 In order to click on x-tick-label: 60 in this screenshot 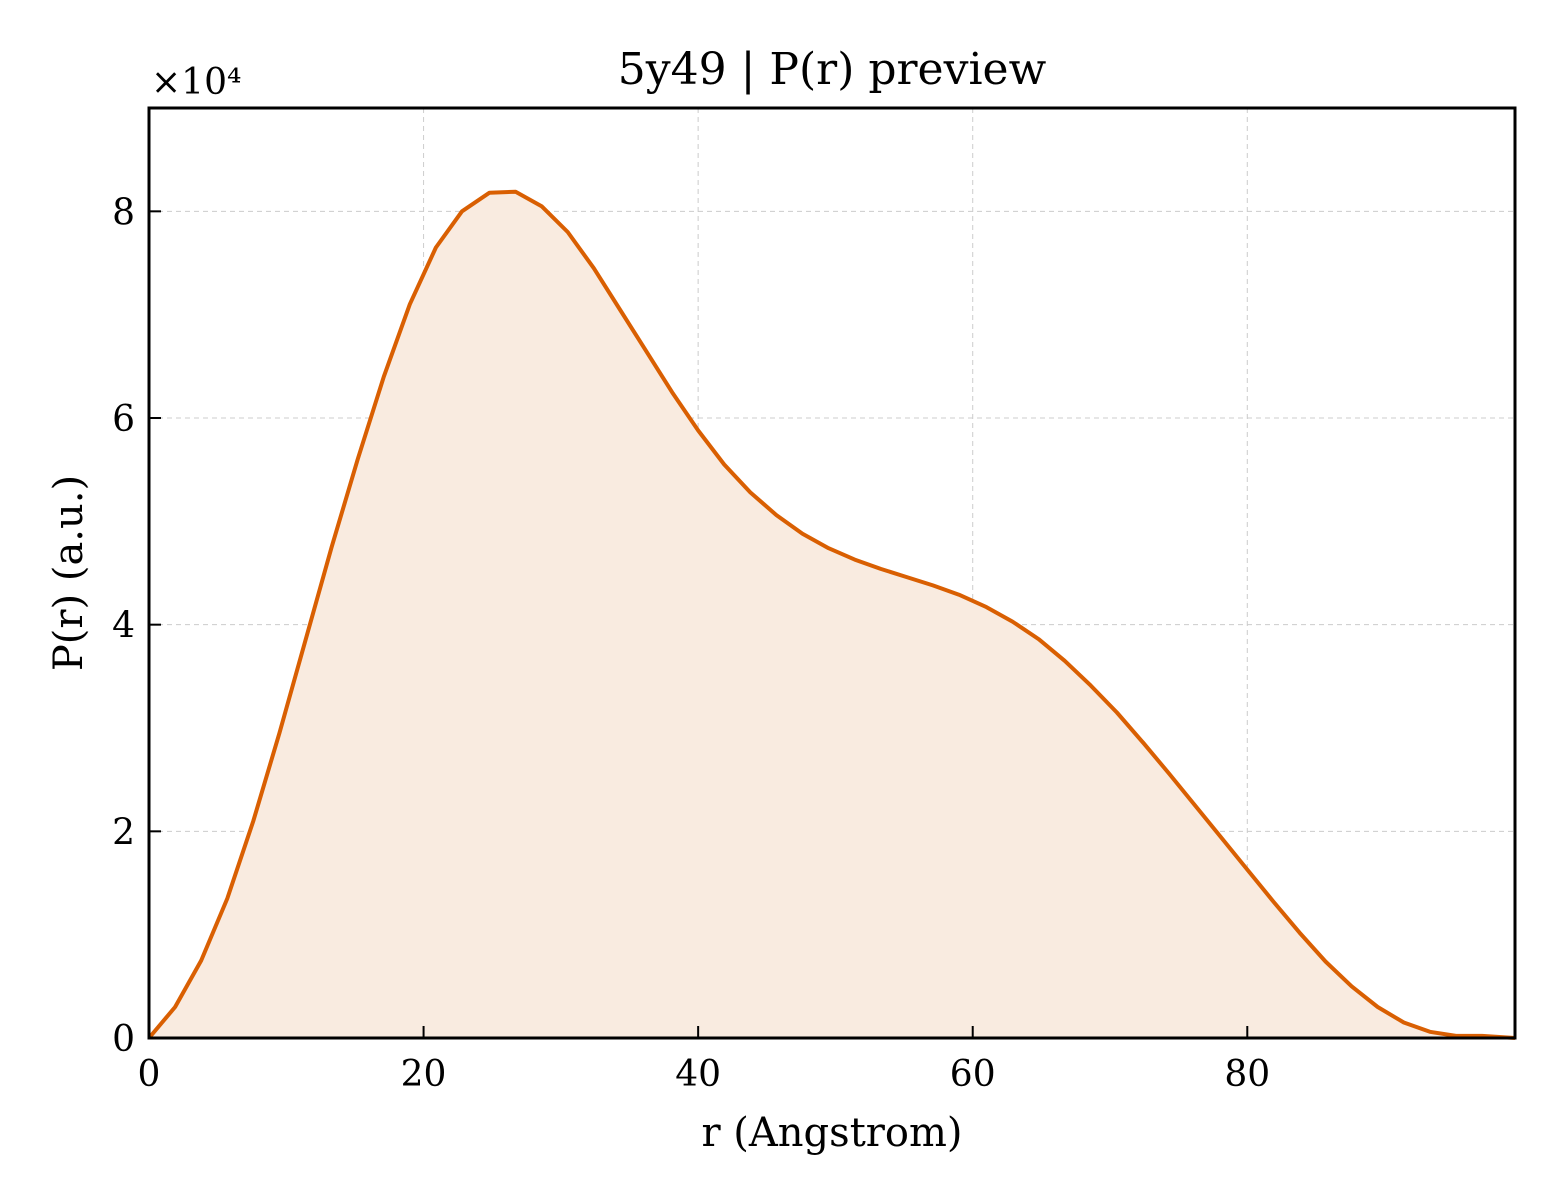, I will do `click(973, 1074)`.